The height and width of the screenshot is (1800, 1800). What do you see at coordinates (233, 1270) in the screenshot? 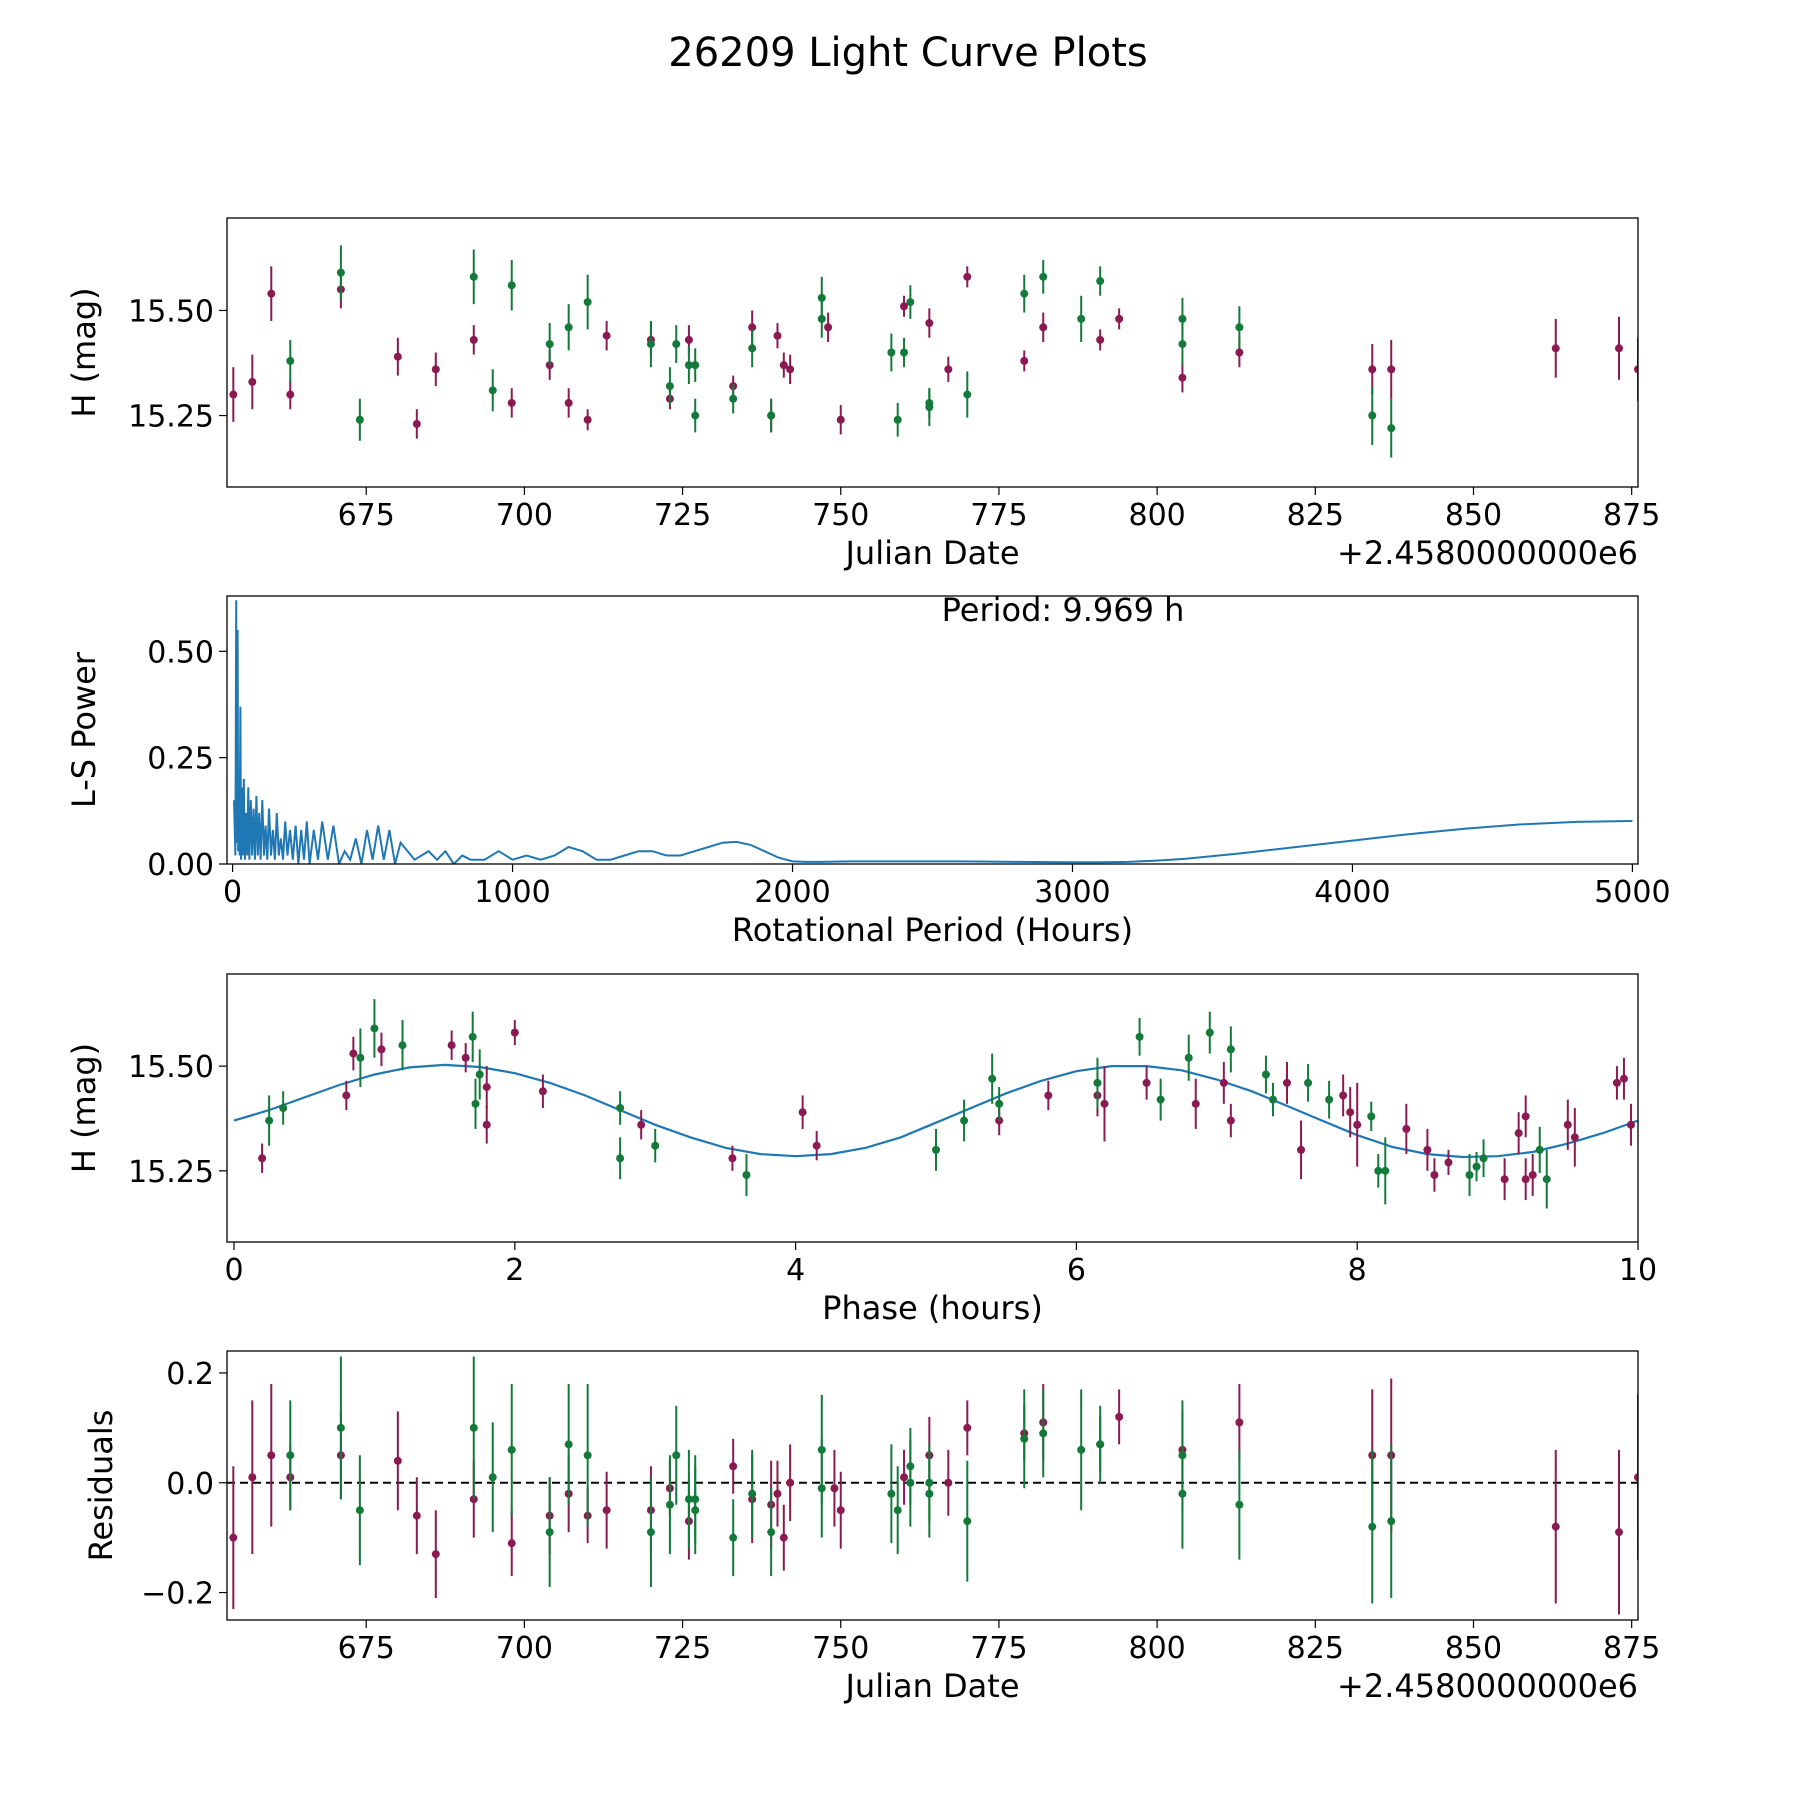
I see `phased-xtick-label-0: 0` at bounding box center [233, 1270].